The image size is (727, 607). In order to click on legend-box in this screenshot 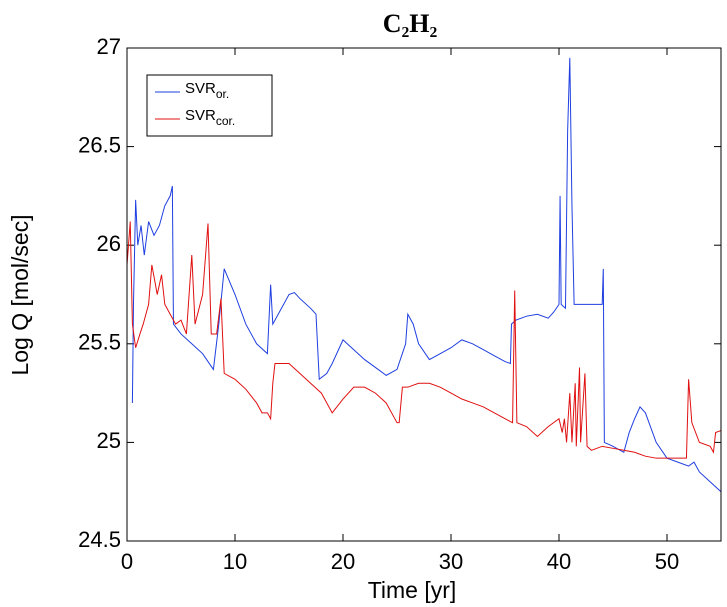, I will do `click(209, 105)`.